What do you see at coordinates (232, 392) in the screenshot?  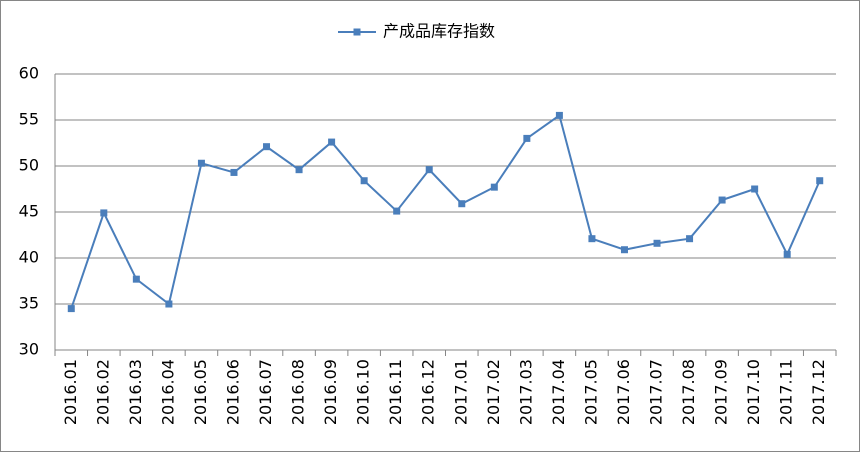 I see `x-tick-label: 2016.06` at bounding box center [232, 392].